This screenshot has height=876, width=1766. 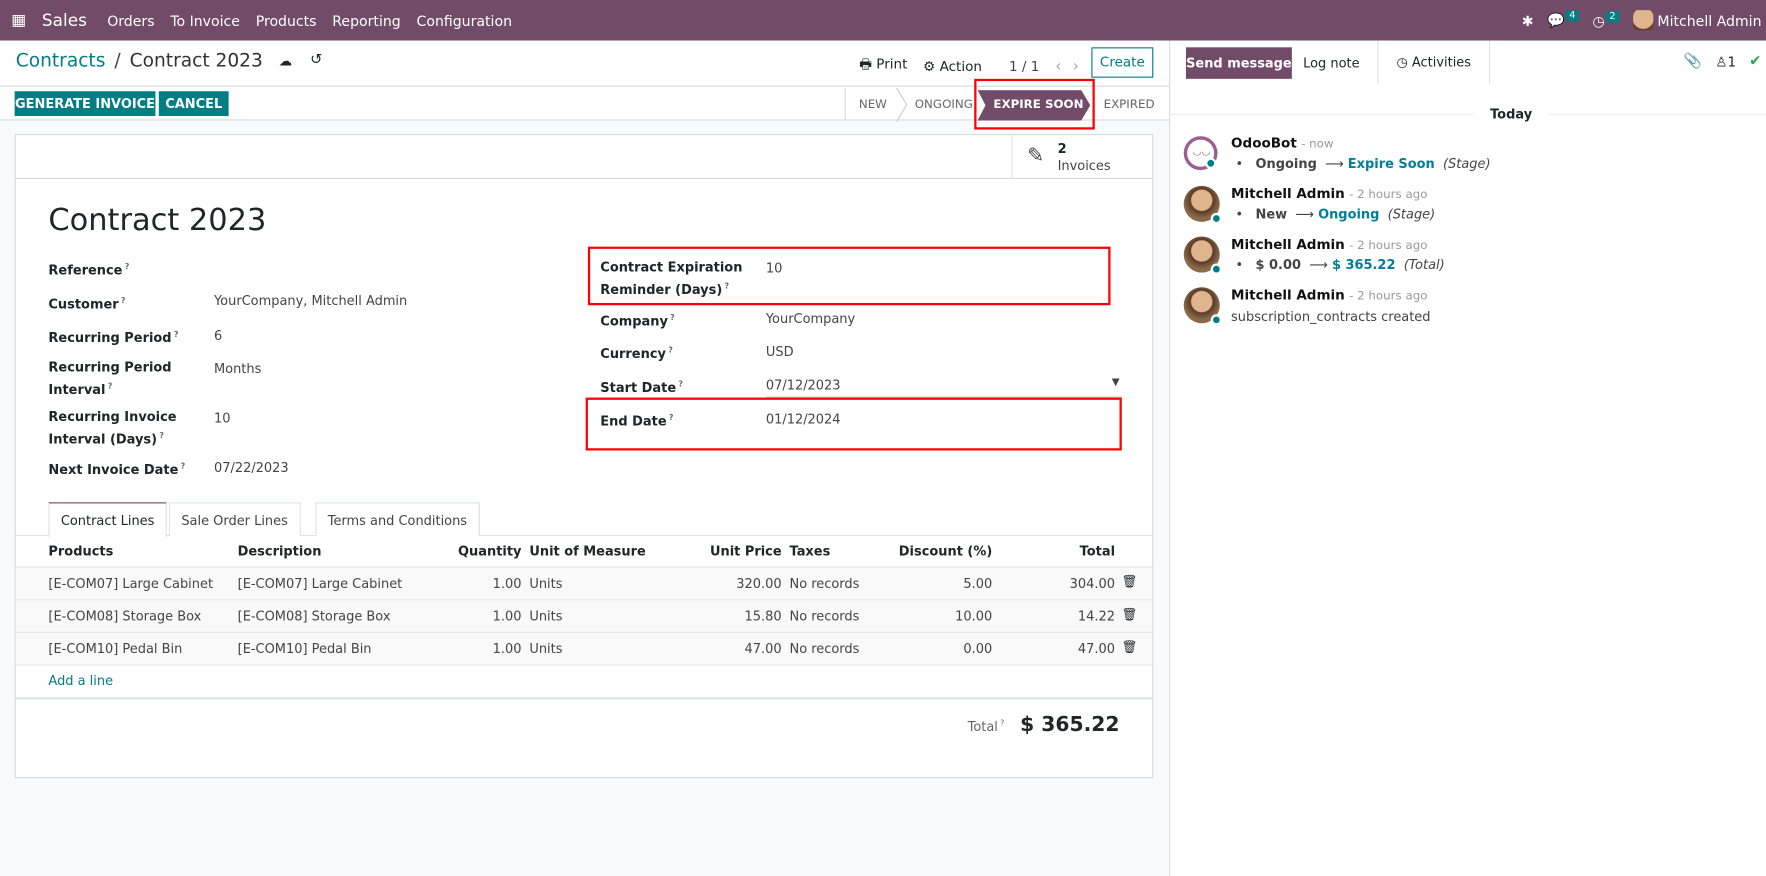 I want to click on column-header-discount: Discount (%), so click(x=945, y=550).